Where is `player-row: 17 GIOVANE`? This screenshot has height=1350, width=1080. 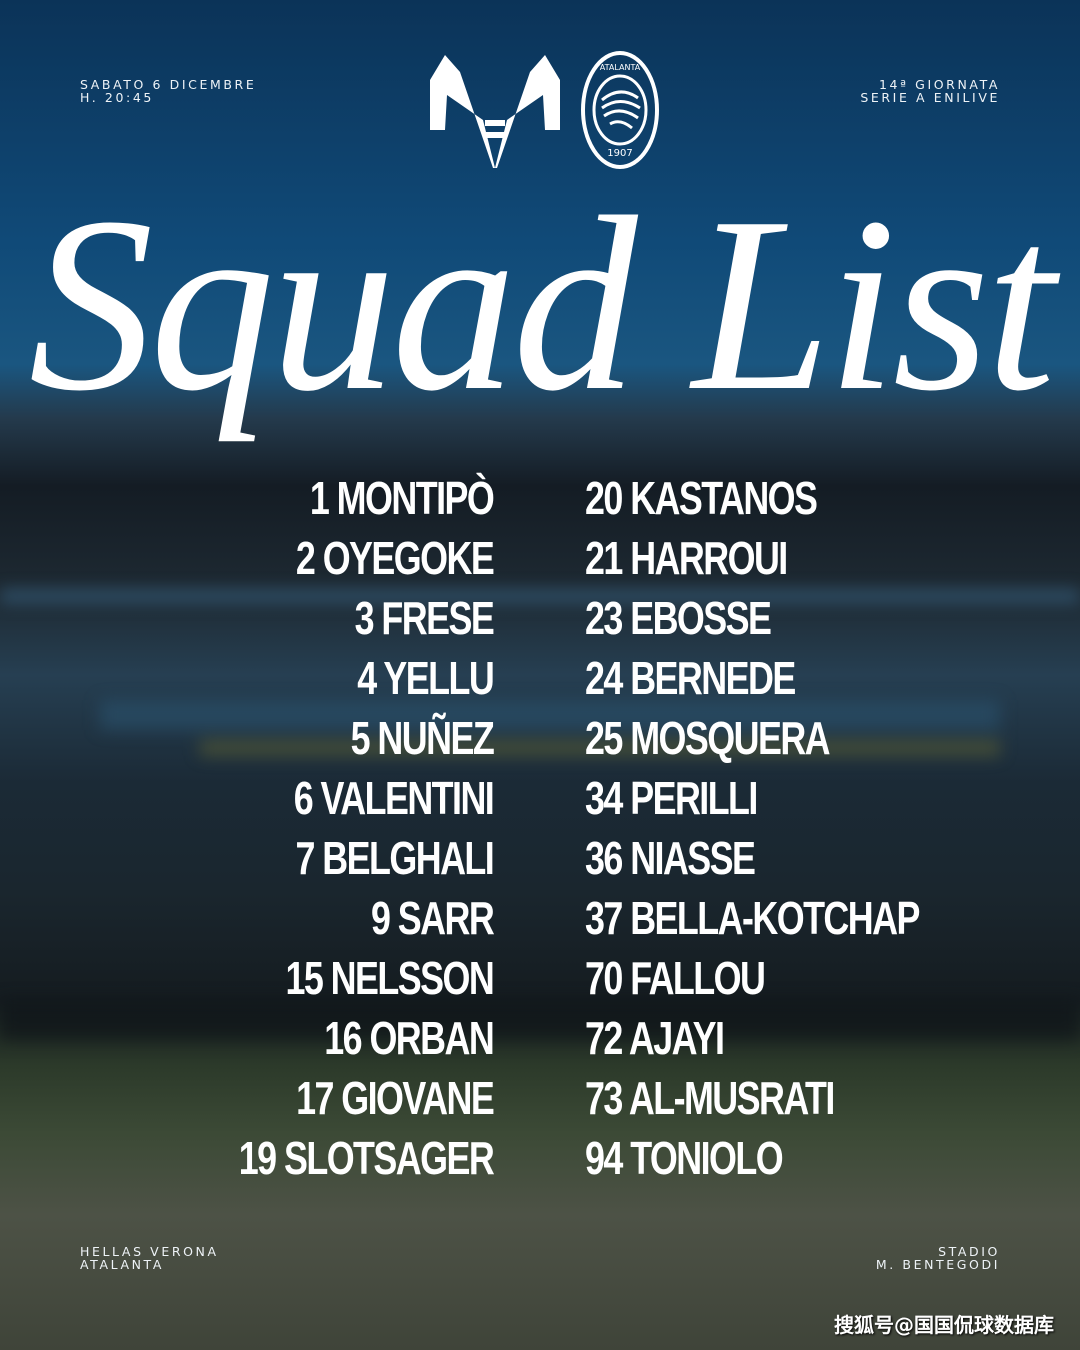
player-row: 17 GIOVANE is located at coordinates (395, 1098).